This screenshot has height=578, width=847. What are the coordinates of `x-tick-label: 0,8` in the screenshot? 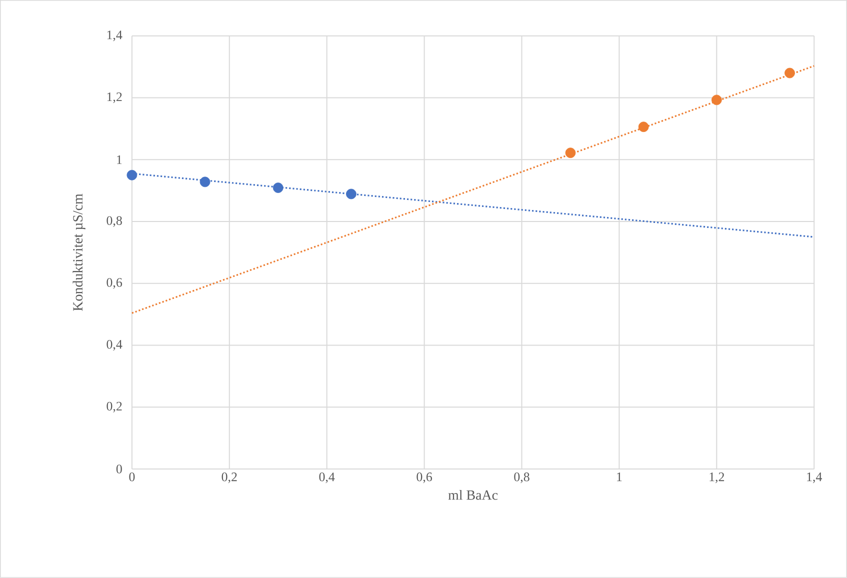 It's located at (522, 478).